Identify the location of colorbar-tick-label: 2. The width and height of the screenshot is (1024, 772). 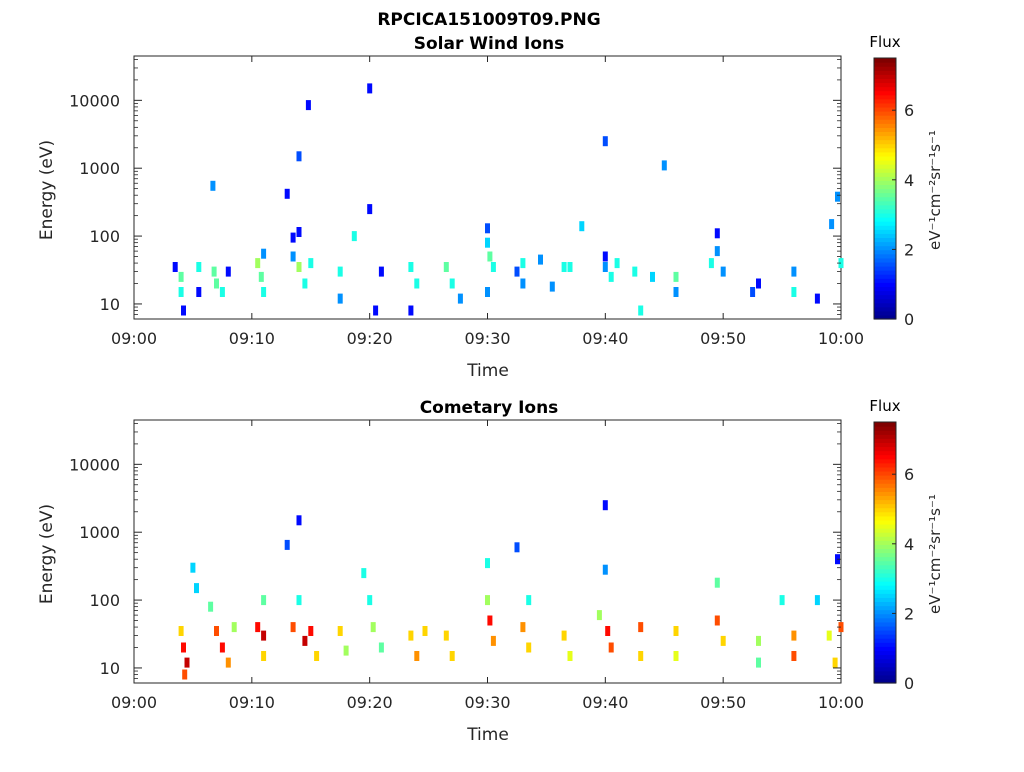
(909, 613).